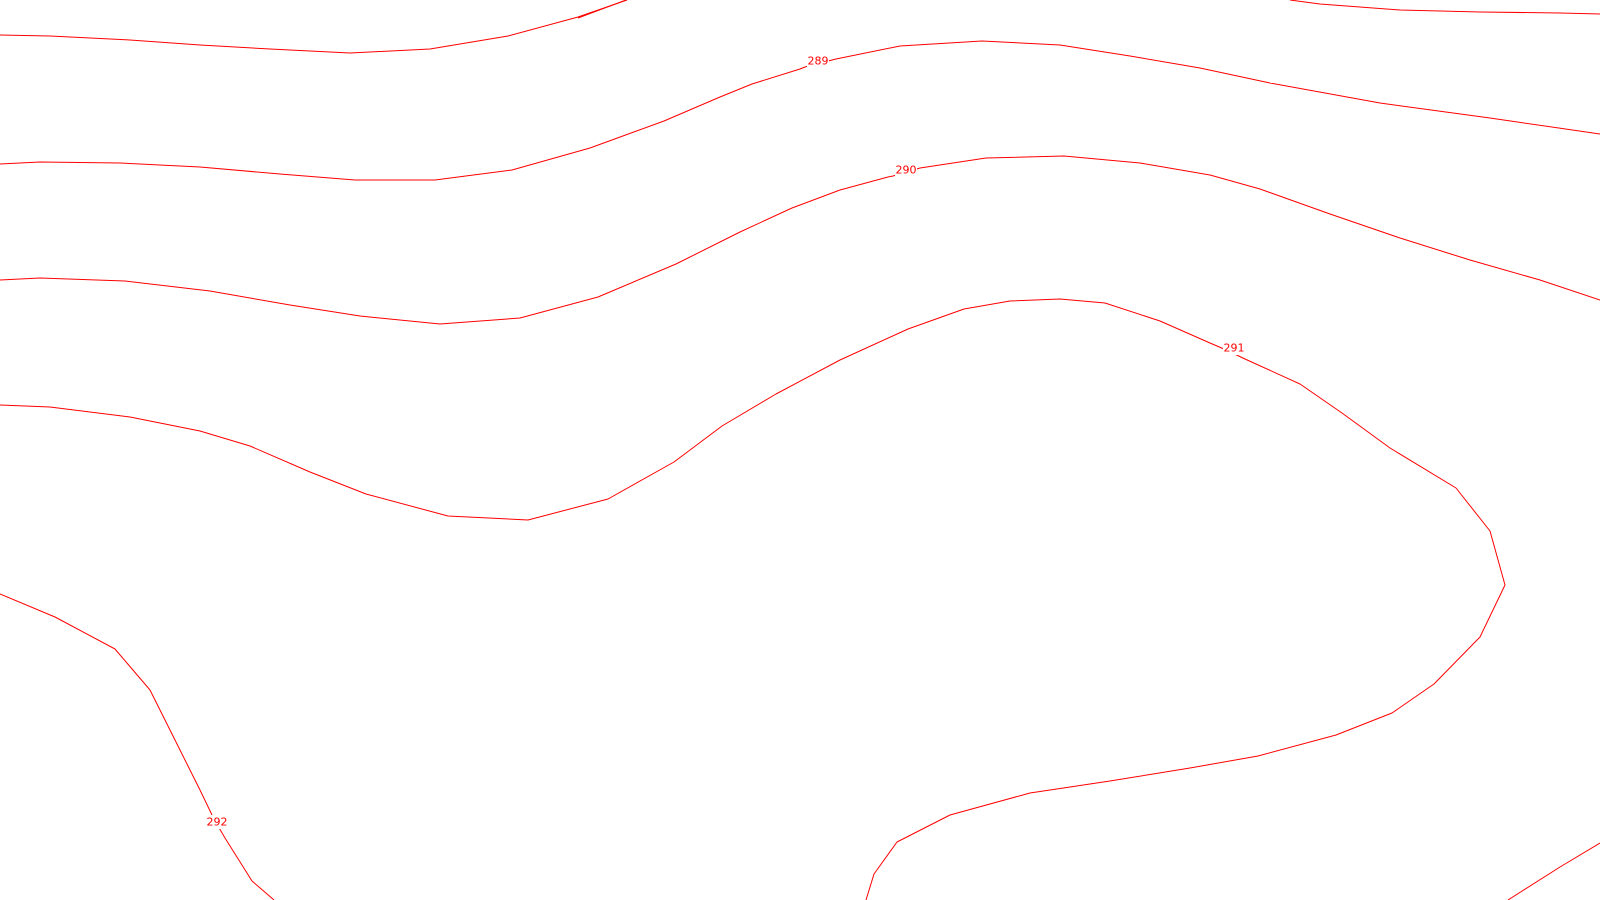 The image size is (1600, 900). Describe the element at coordinates (314, 27) in the screenshot. I see `contour-line-top-left-arc` at that location.